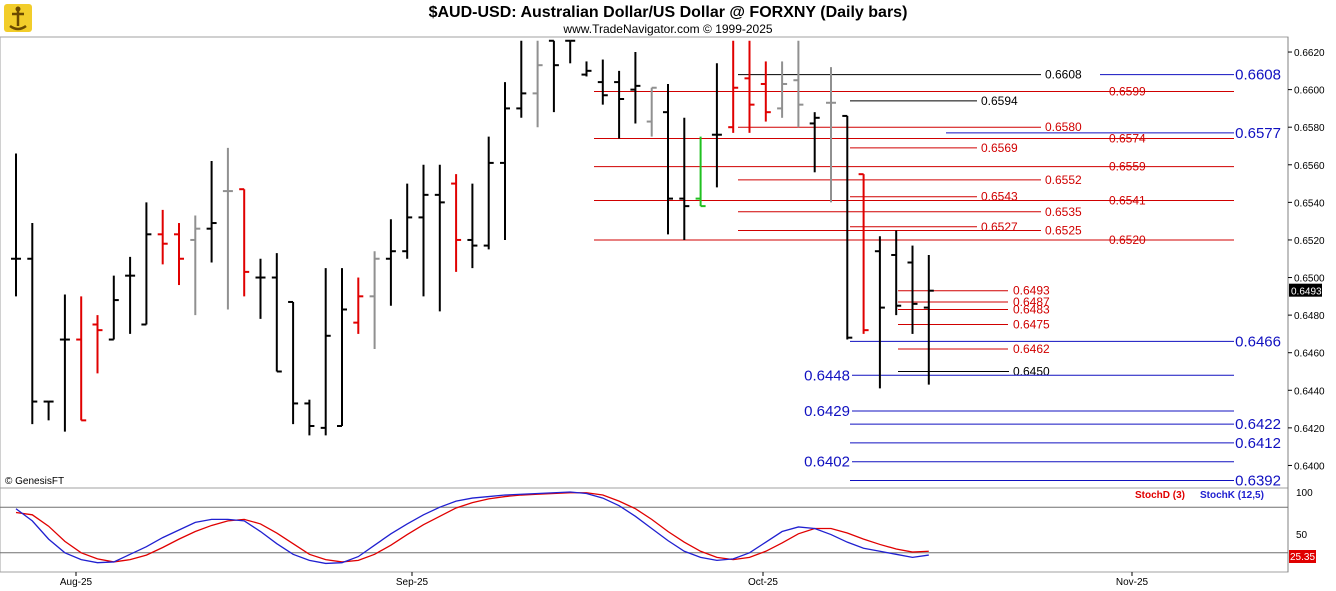  I want to click on logo-icon, so click(18, 18).